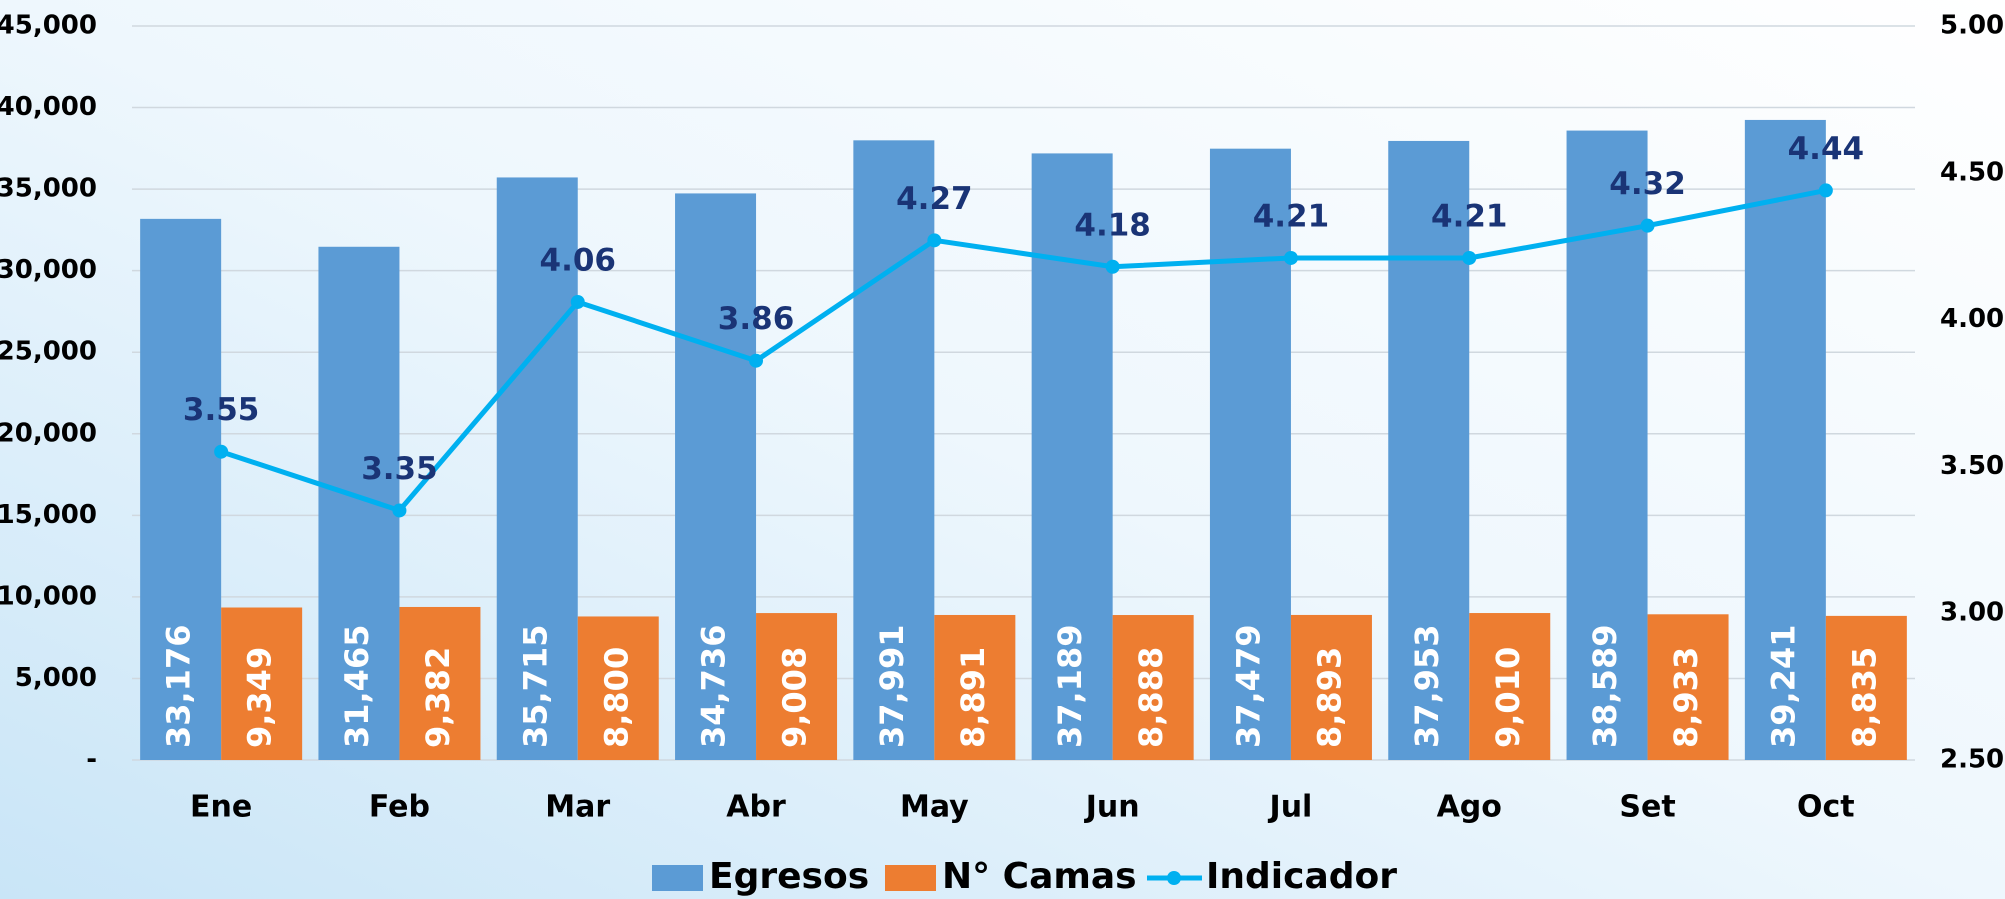 The image size is (2005, 899). I want to click on bar-value-label: 8,835, so click(1864, 697).